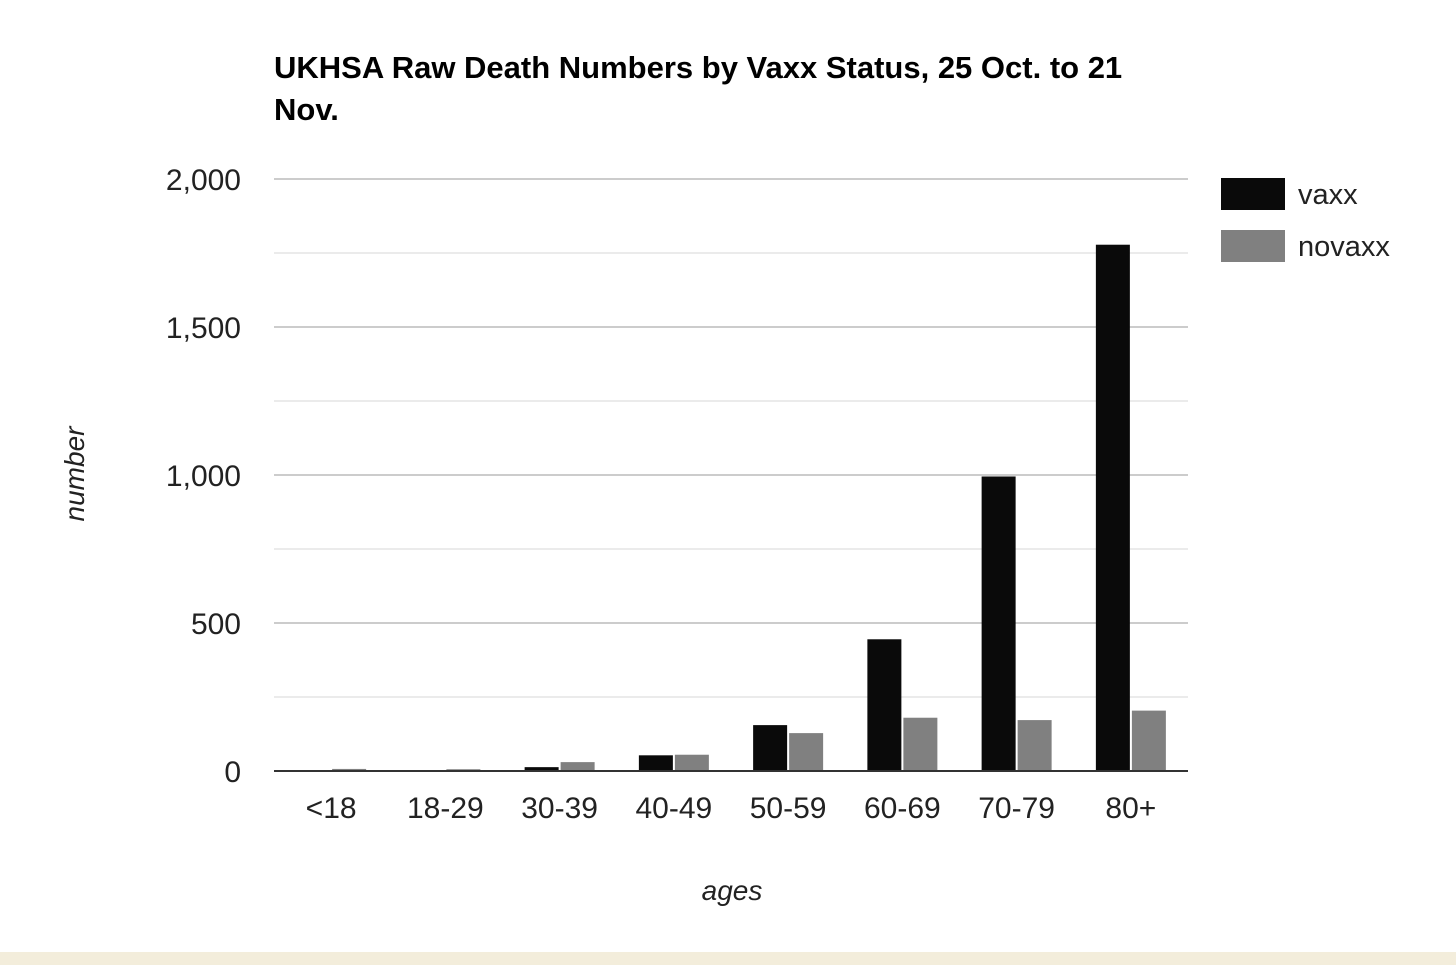 The height and width of the screenshot is (965, 1456). I want to click on x-tick-label: 18-29, so click(445, 808).